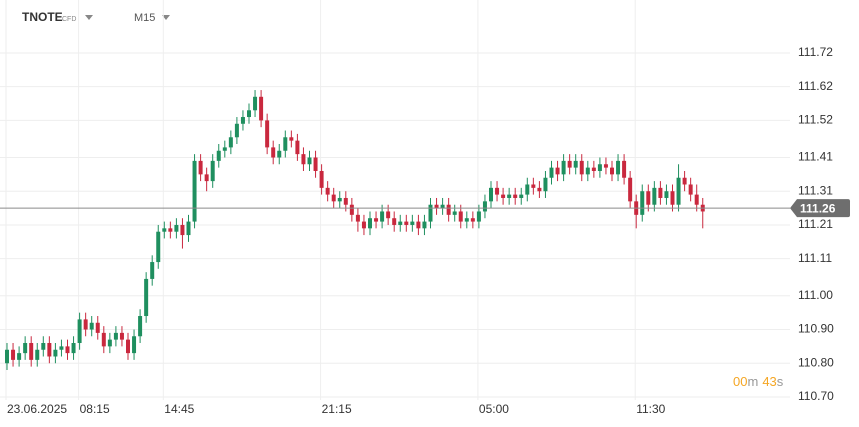 This screenshot has height=427, width=859. What do you see at coordinates (816, 362) in the screenshot?
I see `y-tick-label: 110.80` at bounding box center [816, 362].